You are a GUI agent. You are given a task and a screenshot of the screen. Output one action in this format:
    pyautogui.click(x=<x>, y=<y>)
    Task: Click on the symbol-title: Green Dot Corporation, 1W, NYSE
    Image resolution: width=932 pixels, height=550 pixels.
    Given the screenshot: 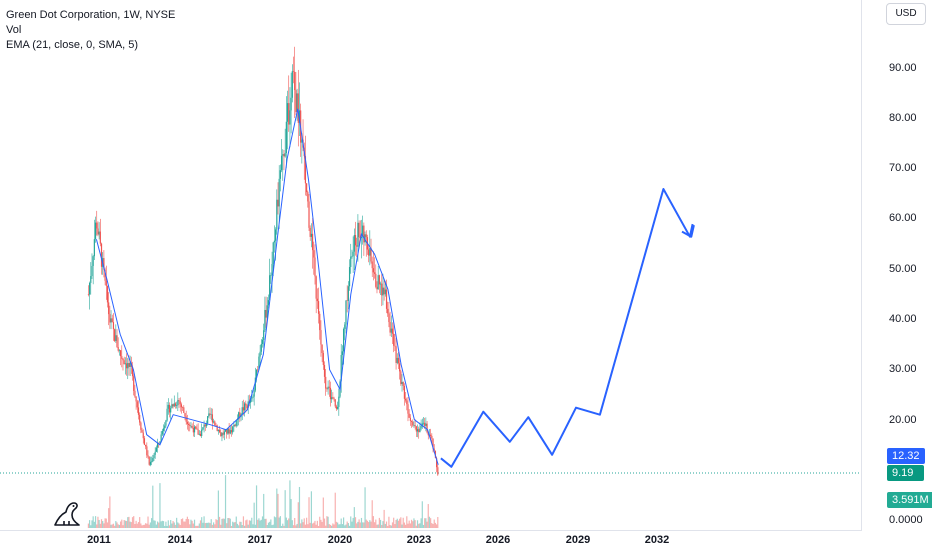 What is the action you would take?
    pyautogui.click(x=91, y=15)
    